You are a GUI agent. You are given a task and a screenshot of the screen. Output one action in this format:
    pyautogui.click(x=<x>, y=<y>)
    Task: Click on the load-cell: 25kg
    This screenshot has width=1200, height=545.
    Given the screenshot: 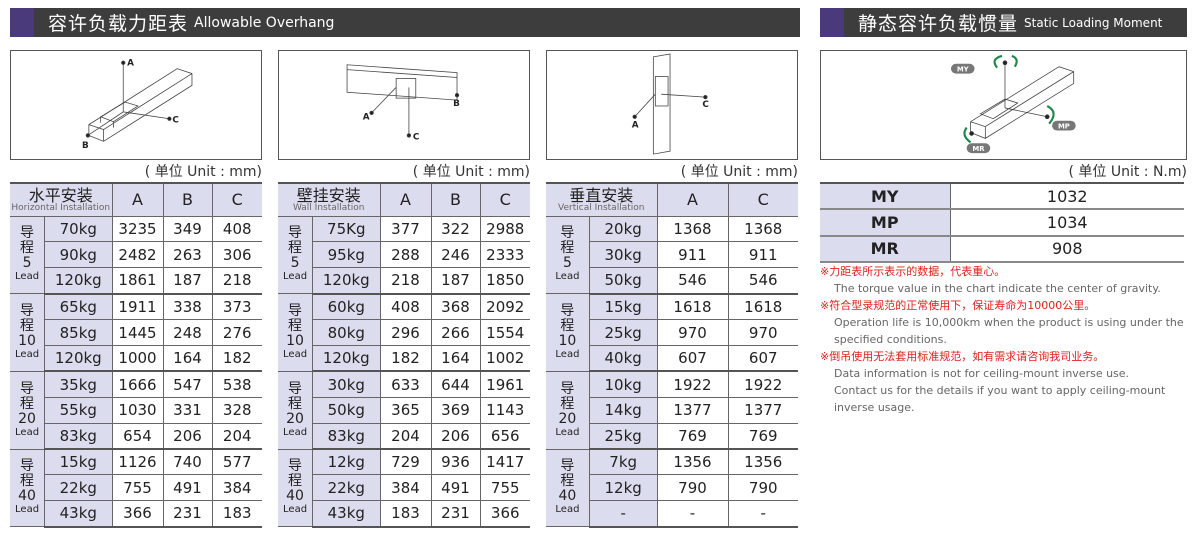 What is the action you would take?
    pyautogui.click(x=623, y=437)
    